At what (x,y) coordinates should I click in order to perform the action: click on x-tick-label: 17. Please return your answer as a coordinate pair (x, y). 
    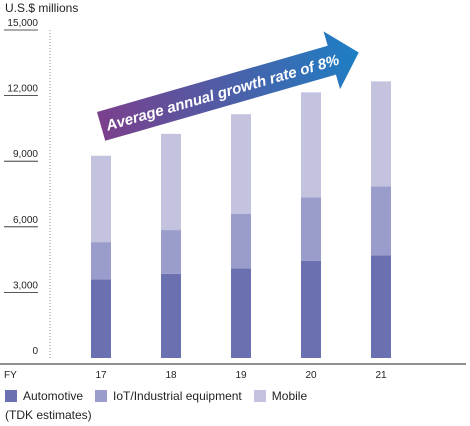
    Looking at the image, I should click on (101, 375).